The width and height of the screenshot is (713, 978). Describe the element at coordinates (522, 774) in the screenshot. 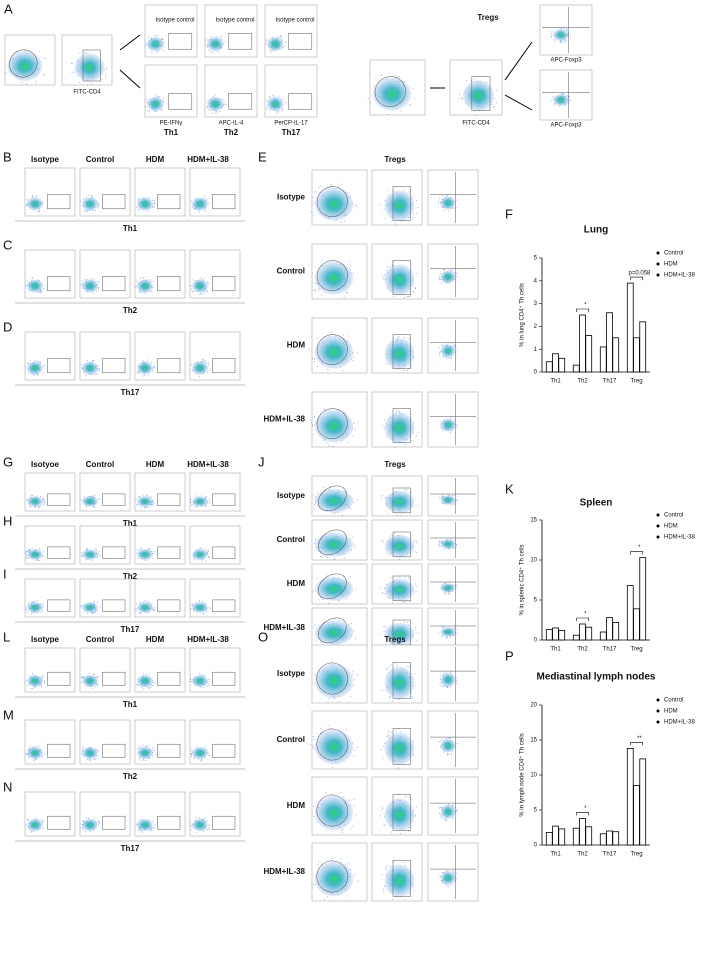

I see `y-axis-label: % in lymph node CD4⁺ Th cells` at that location.